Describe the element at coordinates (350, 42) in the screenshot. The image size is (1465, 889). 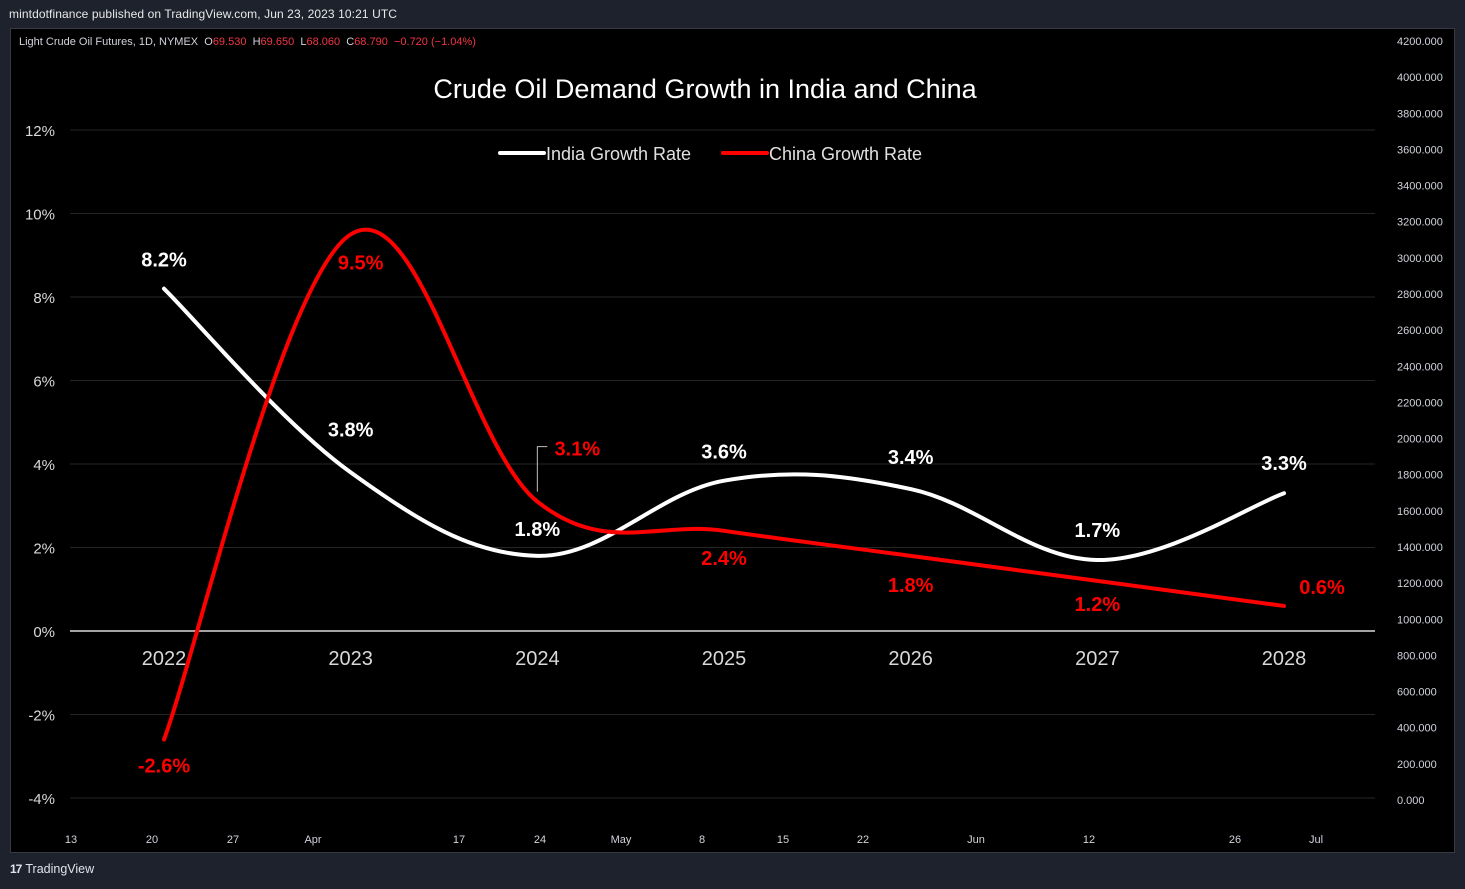
I see `close-label: C` at that location.